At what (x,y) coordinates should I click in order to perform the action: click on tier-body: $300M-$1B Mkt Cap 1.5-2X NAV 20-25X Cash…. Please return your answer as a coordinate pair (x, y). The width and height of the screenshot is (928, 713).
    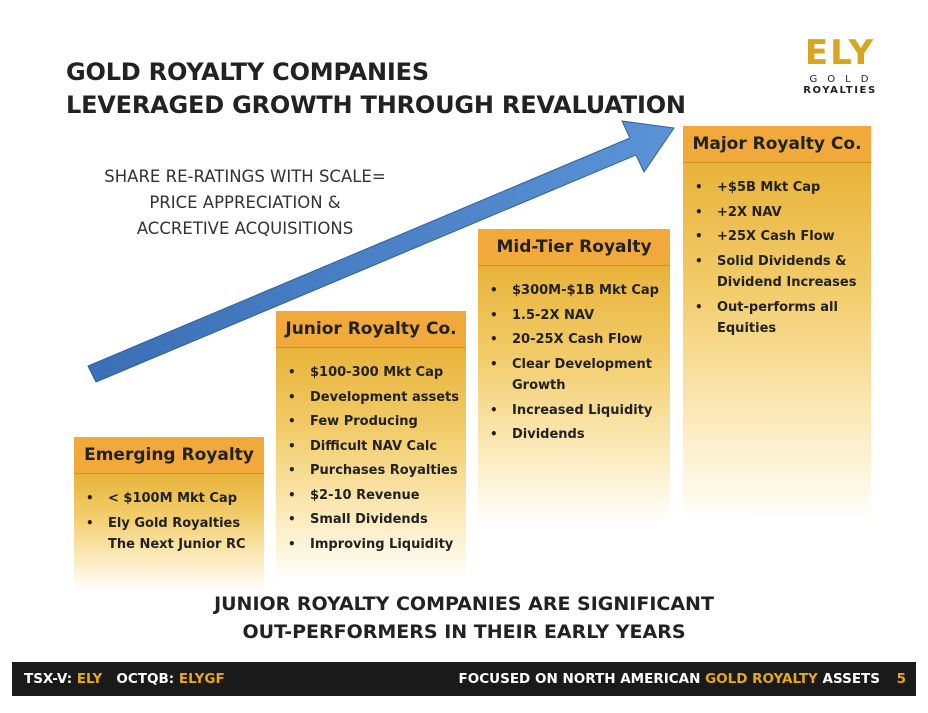
    Looking at the image, I should click on (574, 396).